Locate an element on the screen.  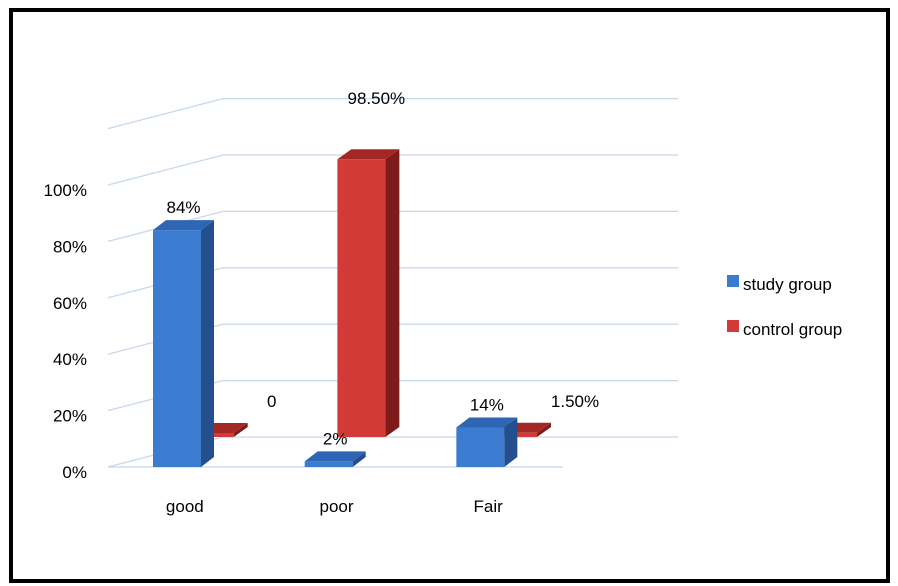
y-tick-label: 100% is located at coordinates (65, 190).